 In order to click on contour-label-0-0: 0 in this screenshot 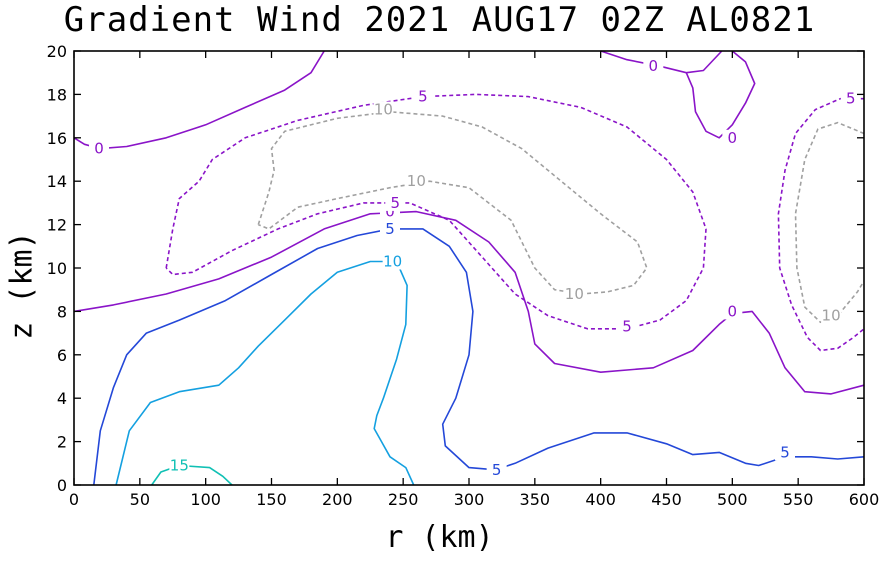, I will do `click(99, 149)`.